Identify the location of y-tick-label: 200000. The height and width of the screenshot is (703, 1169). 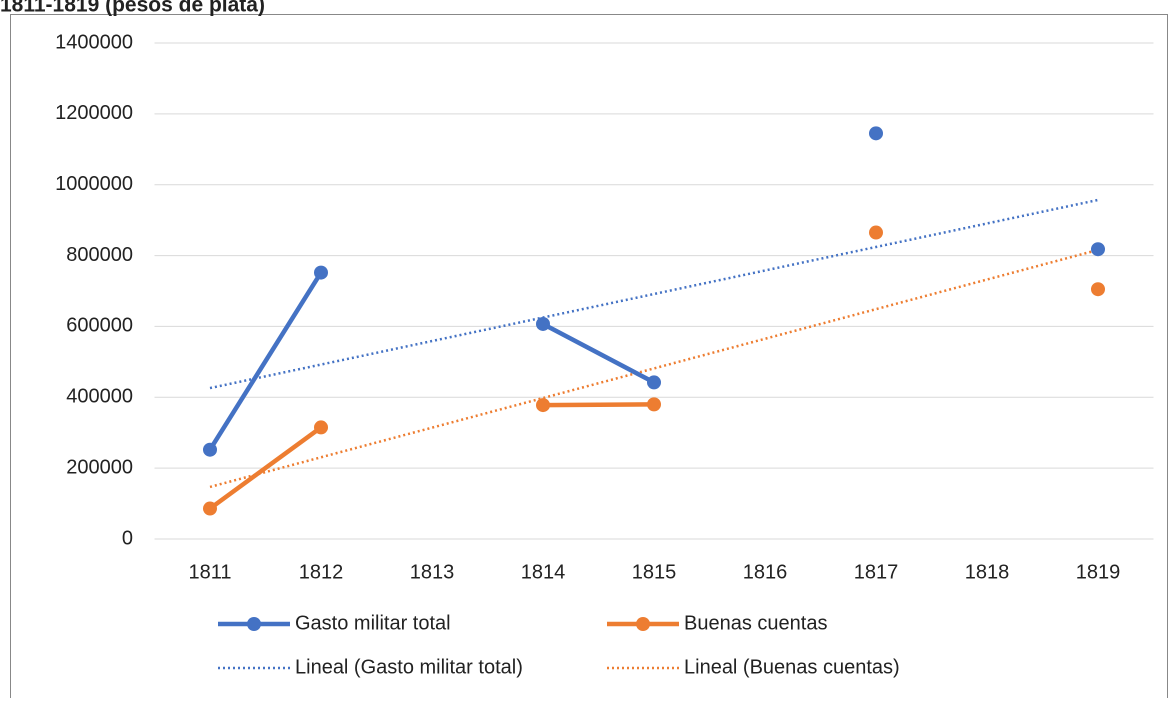
(99, 467).